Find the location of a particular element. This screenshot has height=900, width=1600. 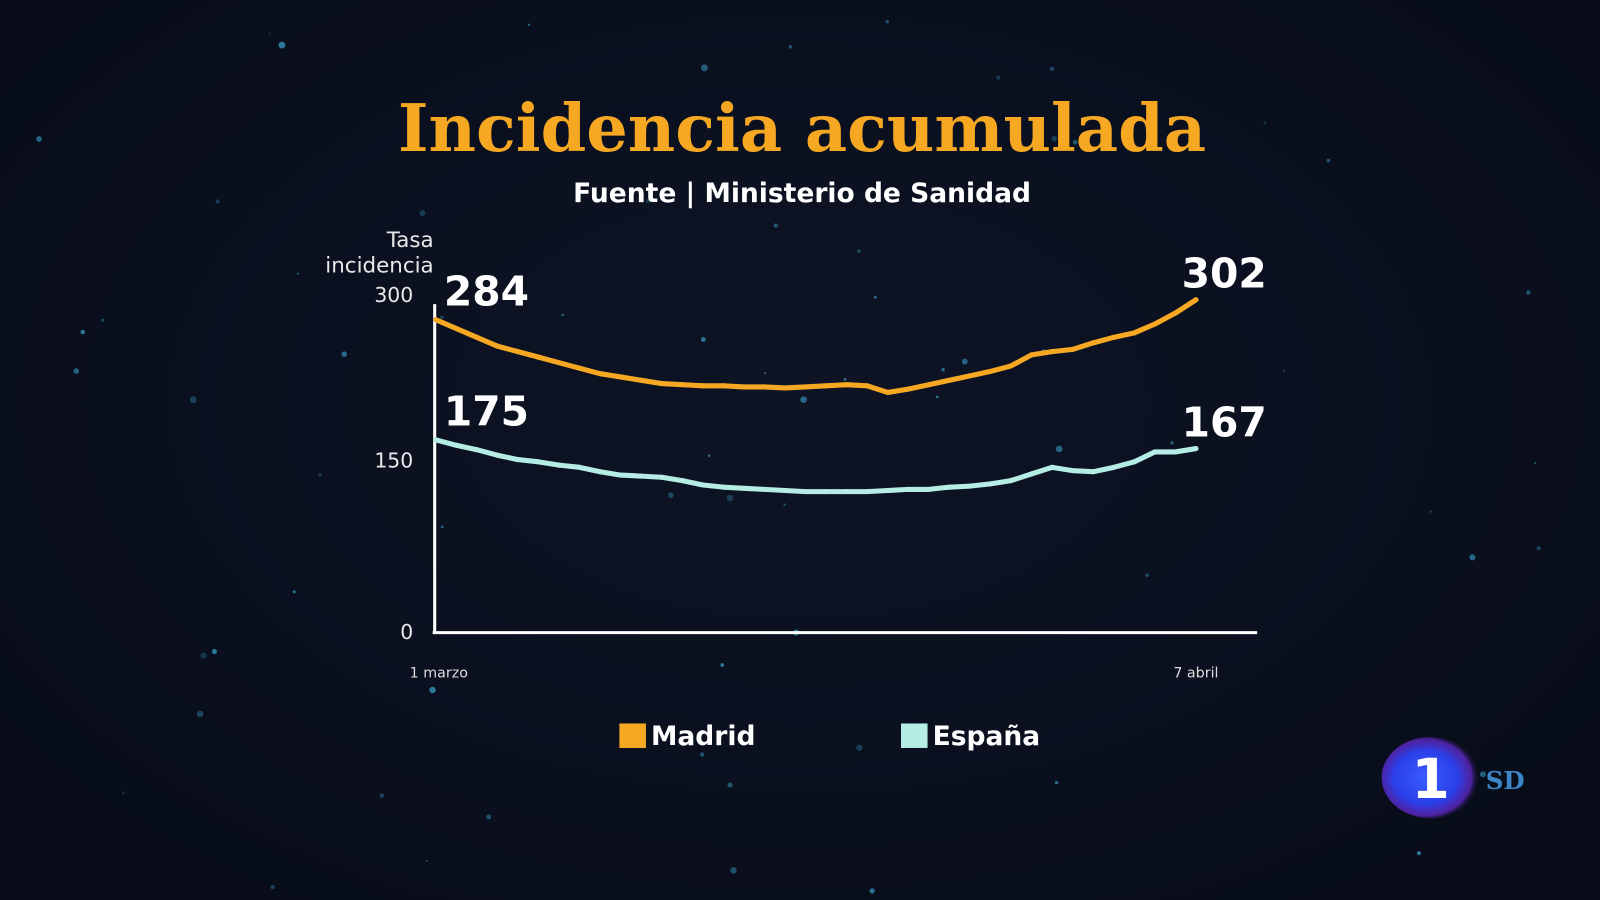

legend-swatch-madrid is located at coordinates (632, 735).